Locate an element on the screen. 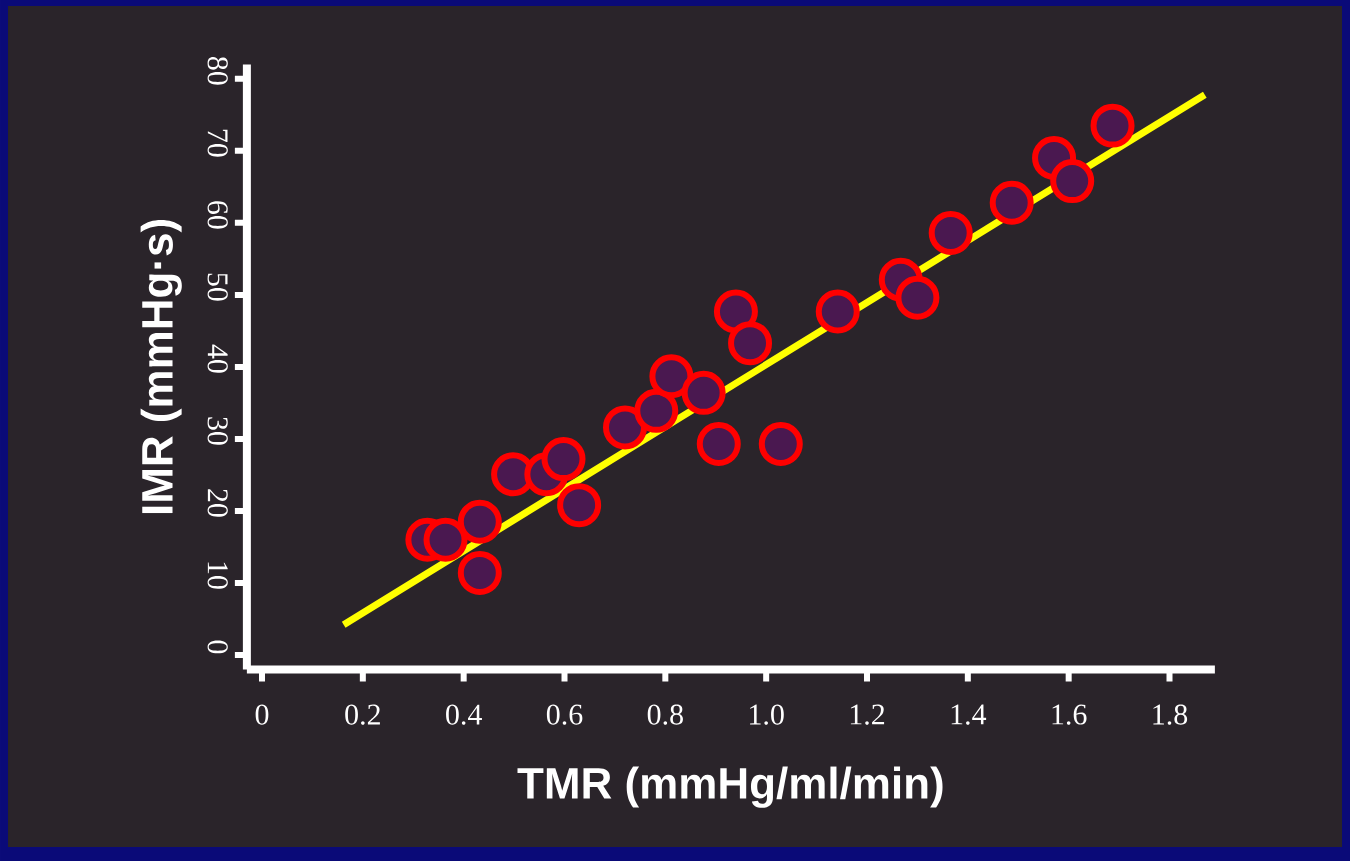 The image size is (1350, 861). x-tick-label: 0.4 is located at coordinates (464, 714).